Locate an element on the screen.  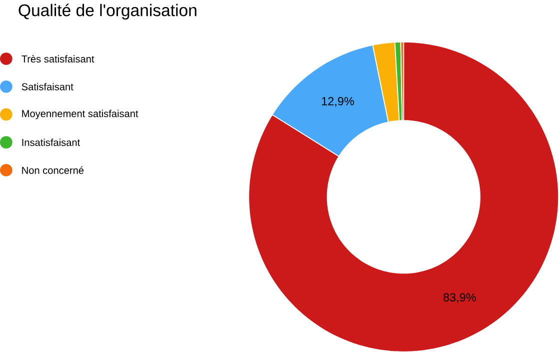
legend-label: Non concerné is located at coordinates (53, 170).